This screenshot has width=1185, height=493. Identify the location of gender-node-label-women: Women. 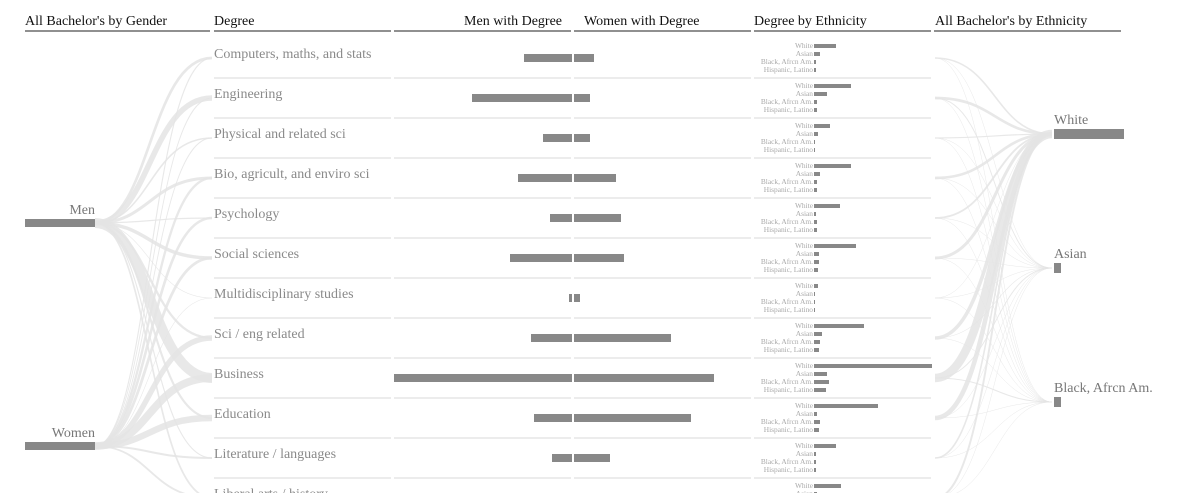
(73, 433).